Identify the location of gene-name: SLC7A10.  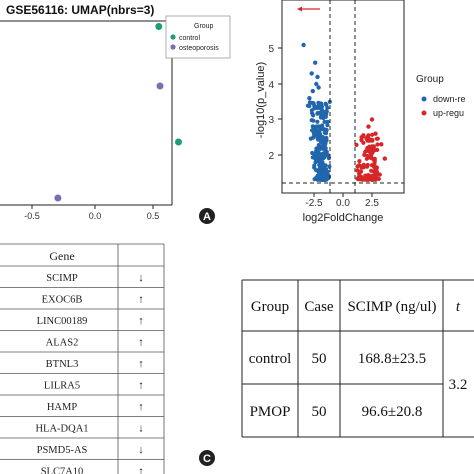
(62, 470).